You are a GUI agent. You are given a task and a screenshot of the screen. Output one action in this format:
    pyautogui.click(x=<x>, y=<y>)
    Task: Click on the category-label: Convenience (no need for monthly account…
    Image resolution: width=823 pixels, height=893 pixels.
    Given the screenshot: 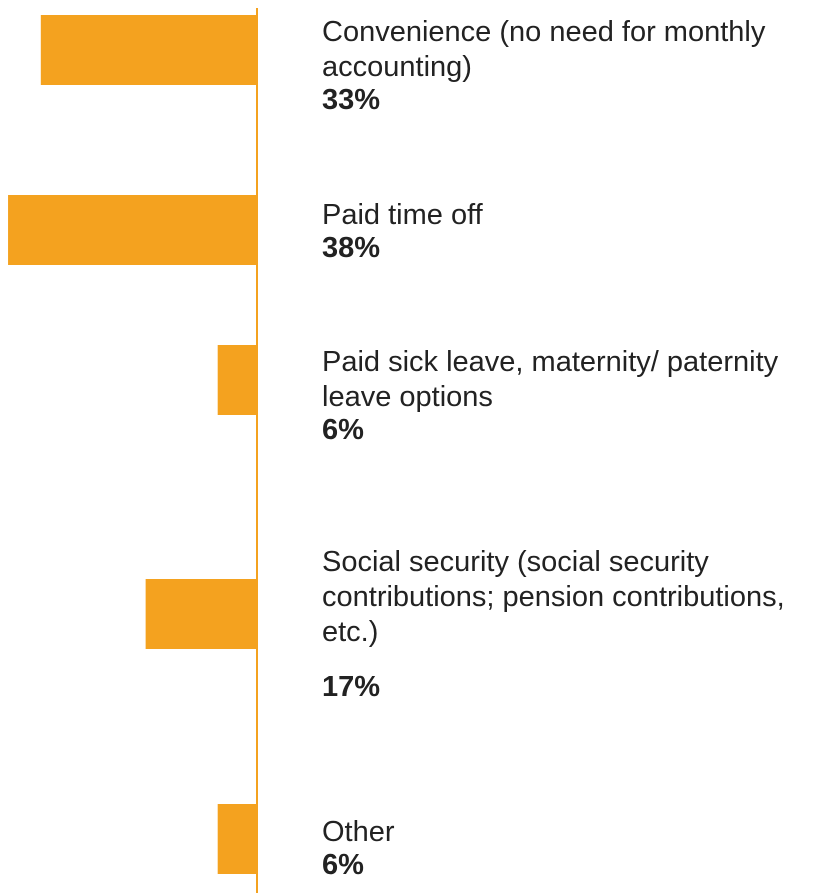 What is the action you would take?
    pyautogui.click(x=544, y=49)
    